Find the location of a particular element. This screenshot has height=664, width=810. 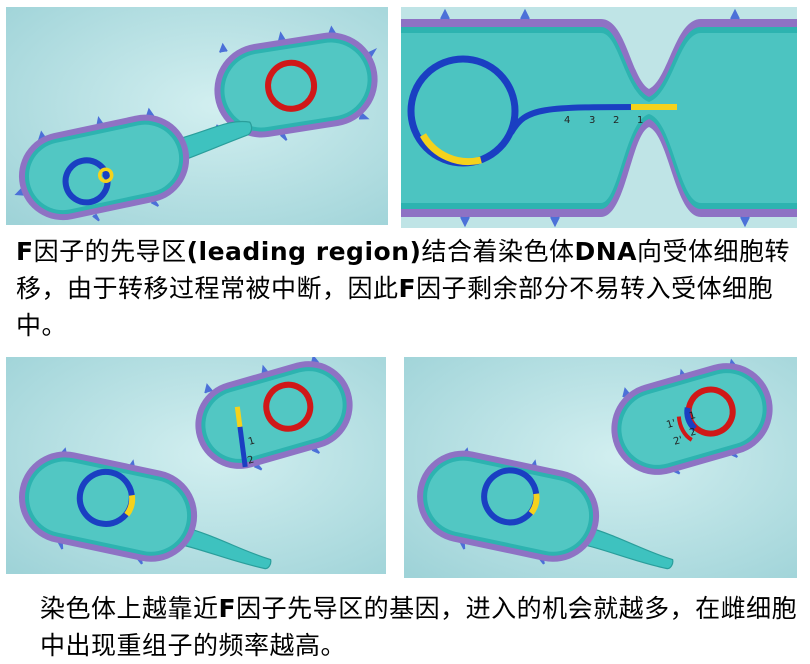

recipient-cell: 1 2 is located at coordinates (274, 414).